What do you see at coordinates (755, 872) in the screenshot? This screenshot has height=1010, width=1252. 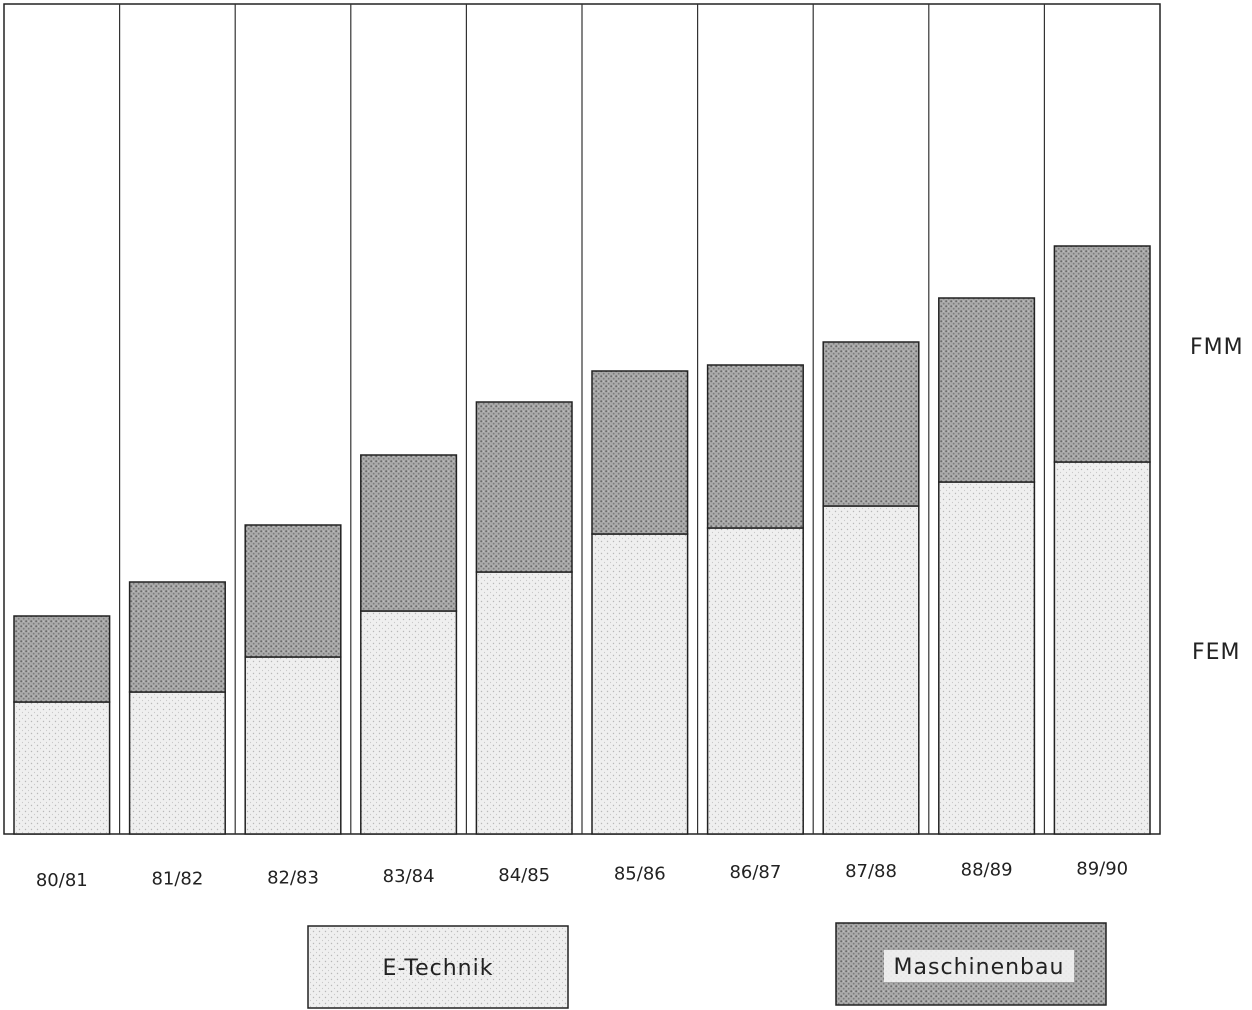 I see `x-tick-label: 86/87` at bounding box center [755, 872].